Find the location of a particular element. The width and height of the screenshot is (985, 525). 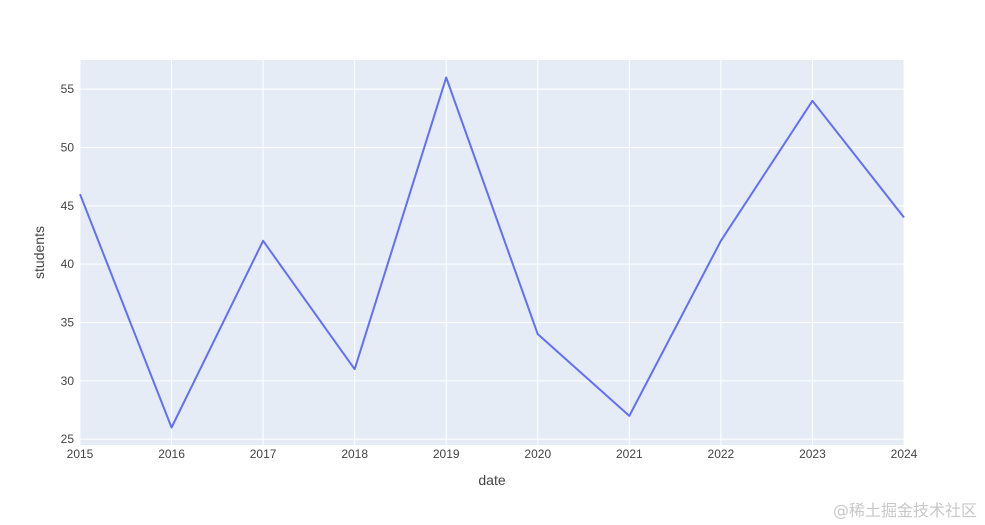

x-tick-label: 2020 is located at coordinates (537, 454).